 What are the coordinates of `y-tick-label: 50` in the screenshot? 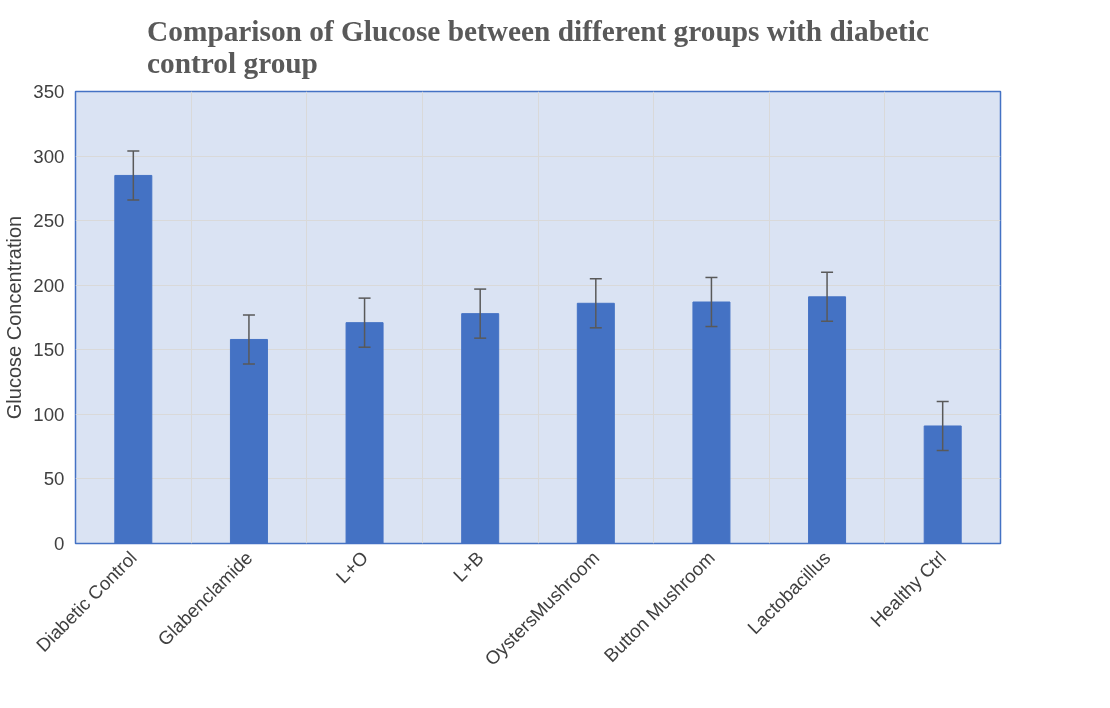 It's located at (54, 479).